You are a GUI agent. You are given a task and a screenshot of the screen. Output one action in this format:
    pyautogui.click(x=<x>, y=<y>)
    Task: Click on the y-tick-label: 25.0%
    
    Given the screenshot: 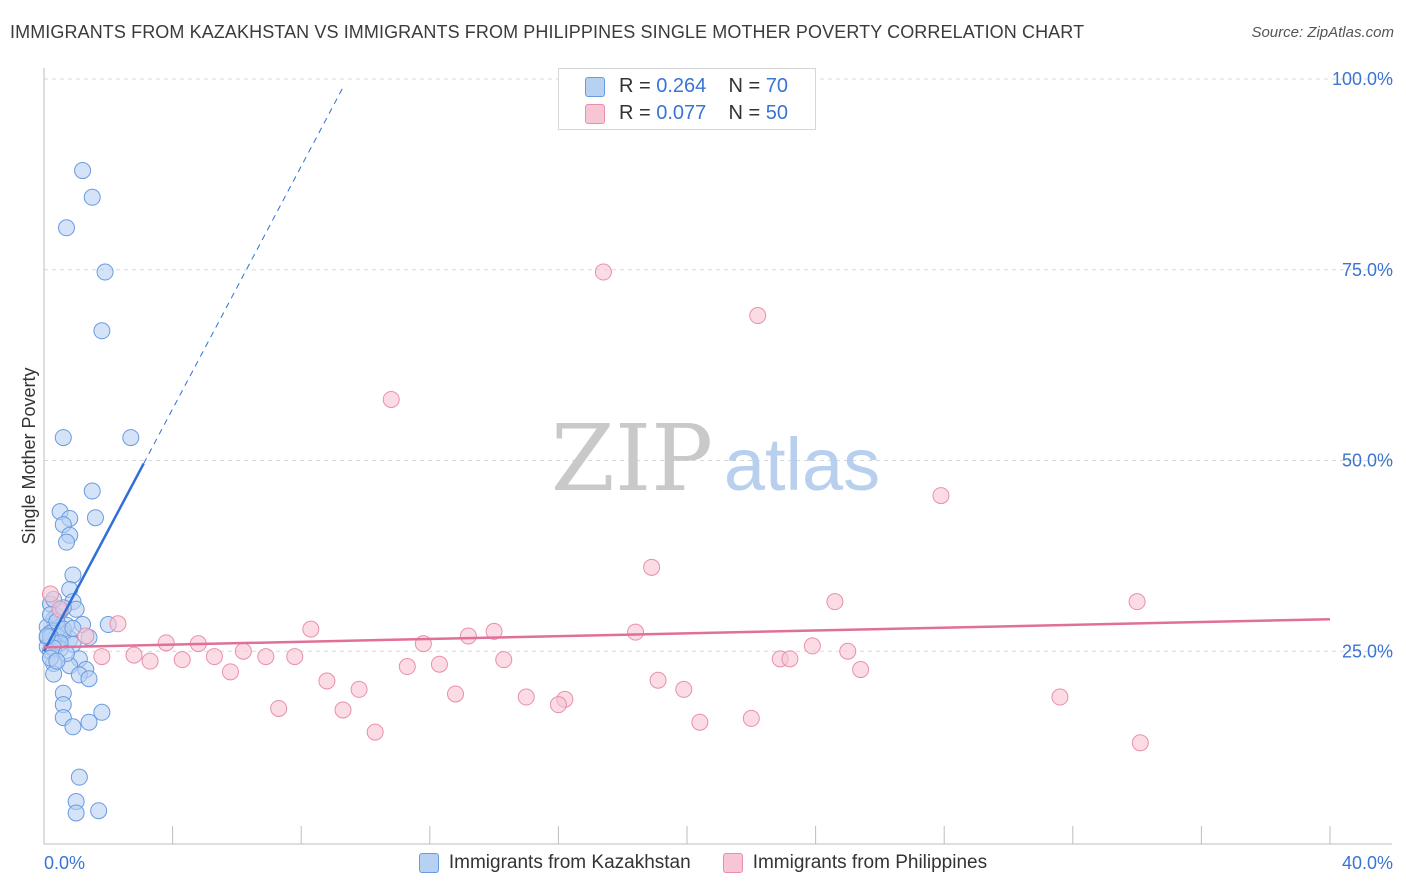 What is the action you would take?
    pyautogui.click(x=1367, y=651)
    